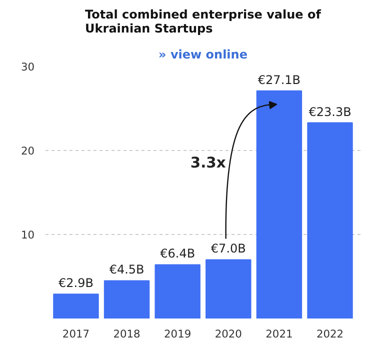 This screenshot has width=382, height=343. What do you see at coordinates (228, 249) in the screenshot?
I see `data-label: €7.0B` at bounding box center [228, 249].